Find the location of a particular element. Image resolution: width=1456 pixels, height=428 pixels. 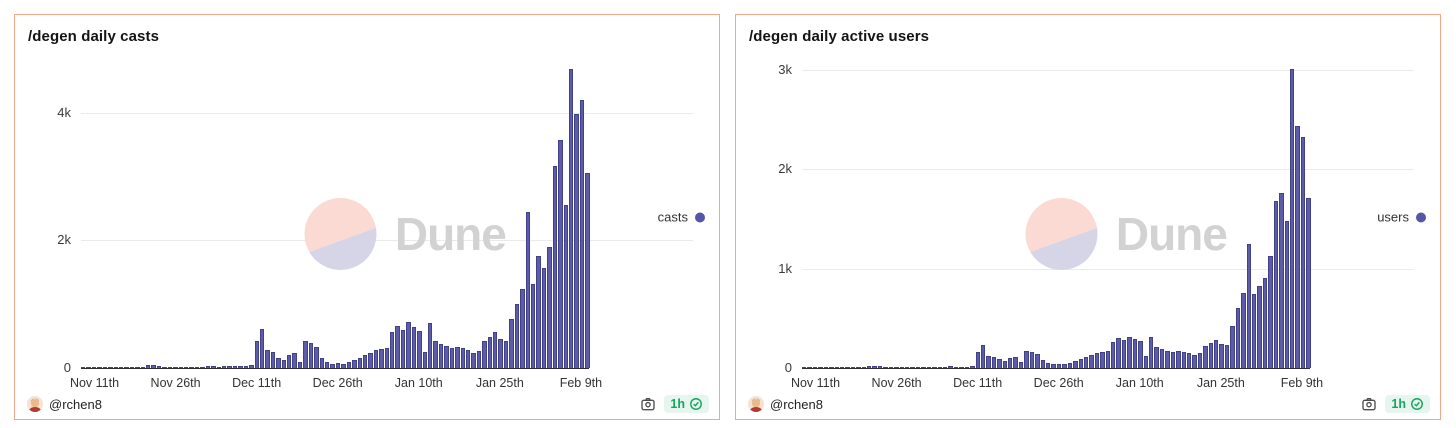

refresh-time: 1h is located at coordinates (1398, 404).